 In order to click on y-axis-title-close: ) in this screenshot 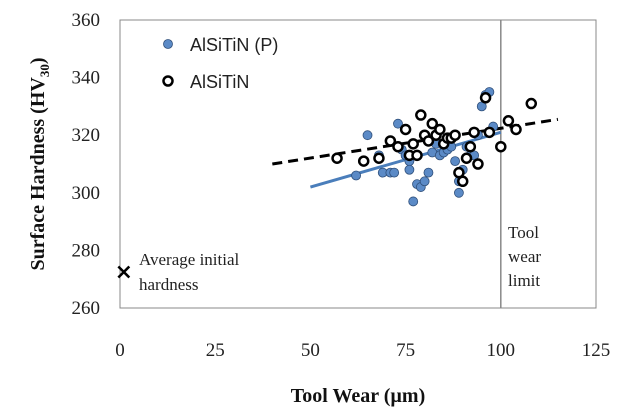, I will do `click(38, 61)`.